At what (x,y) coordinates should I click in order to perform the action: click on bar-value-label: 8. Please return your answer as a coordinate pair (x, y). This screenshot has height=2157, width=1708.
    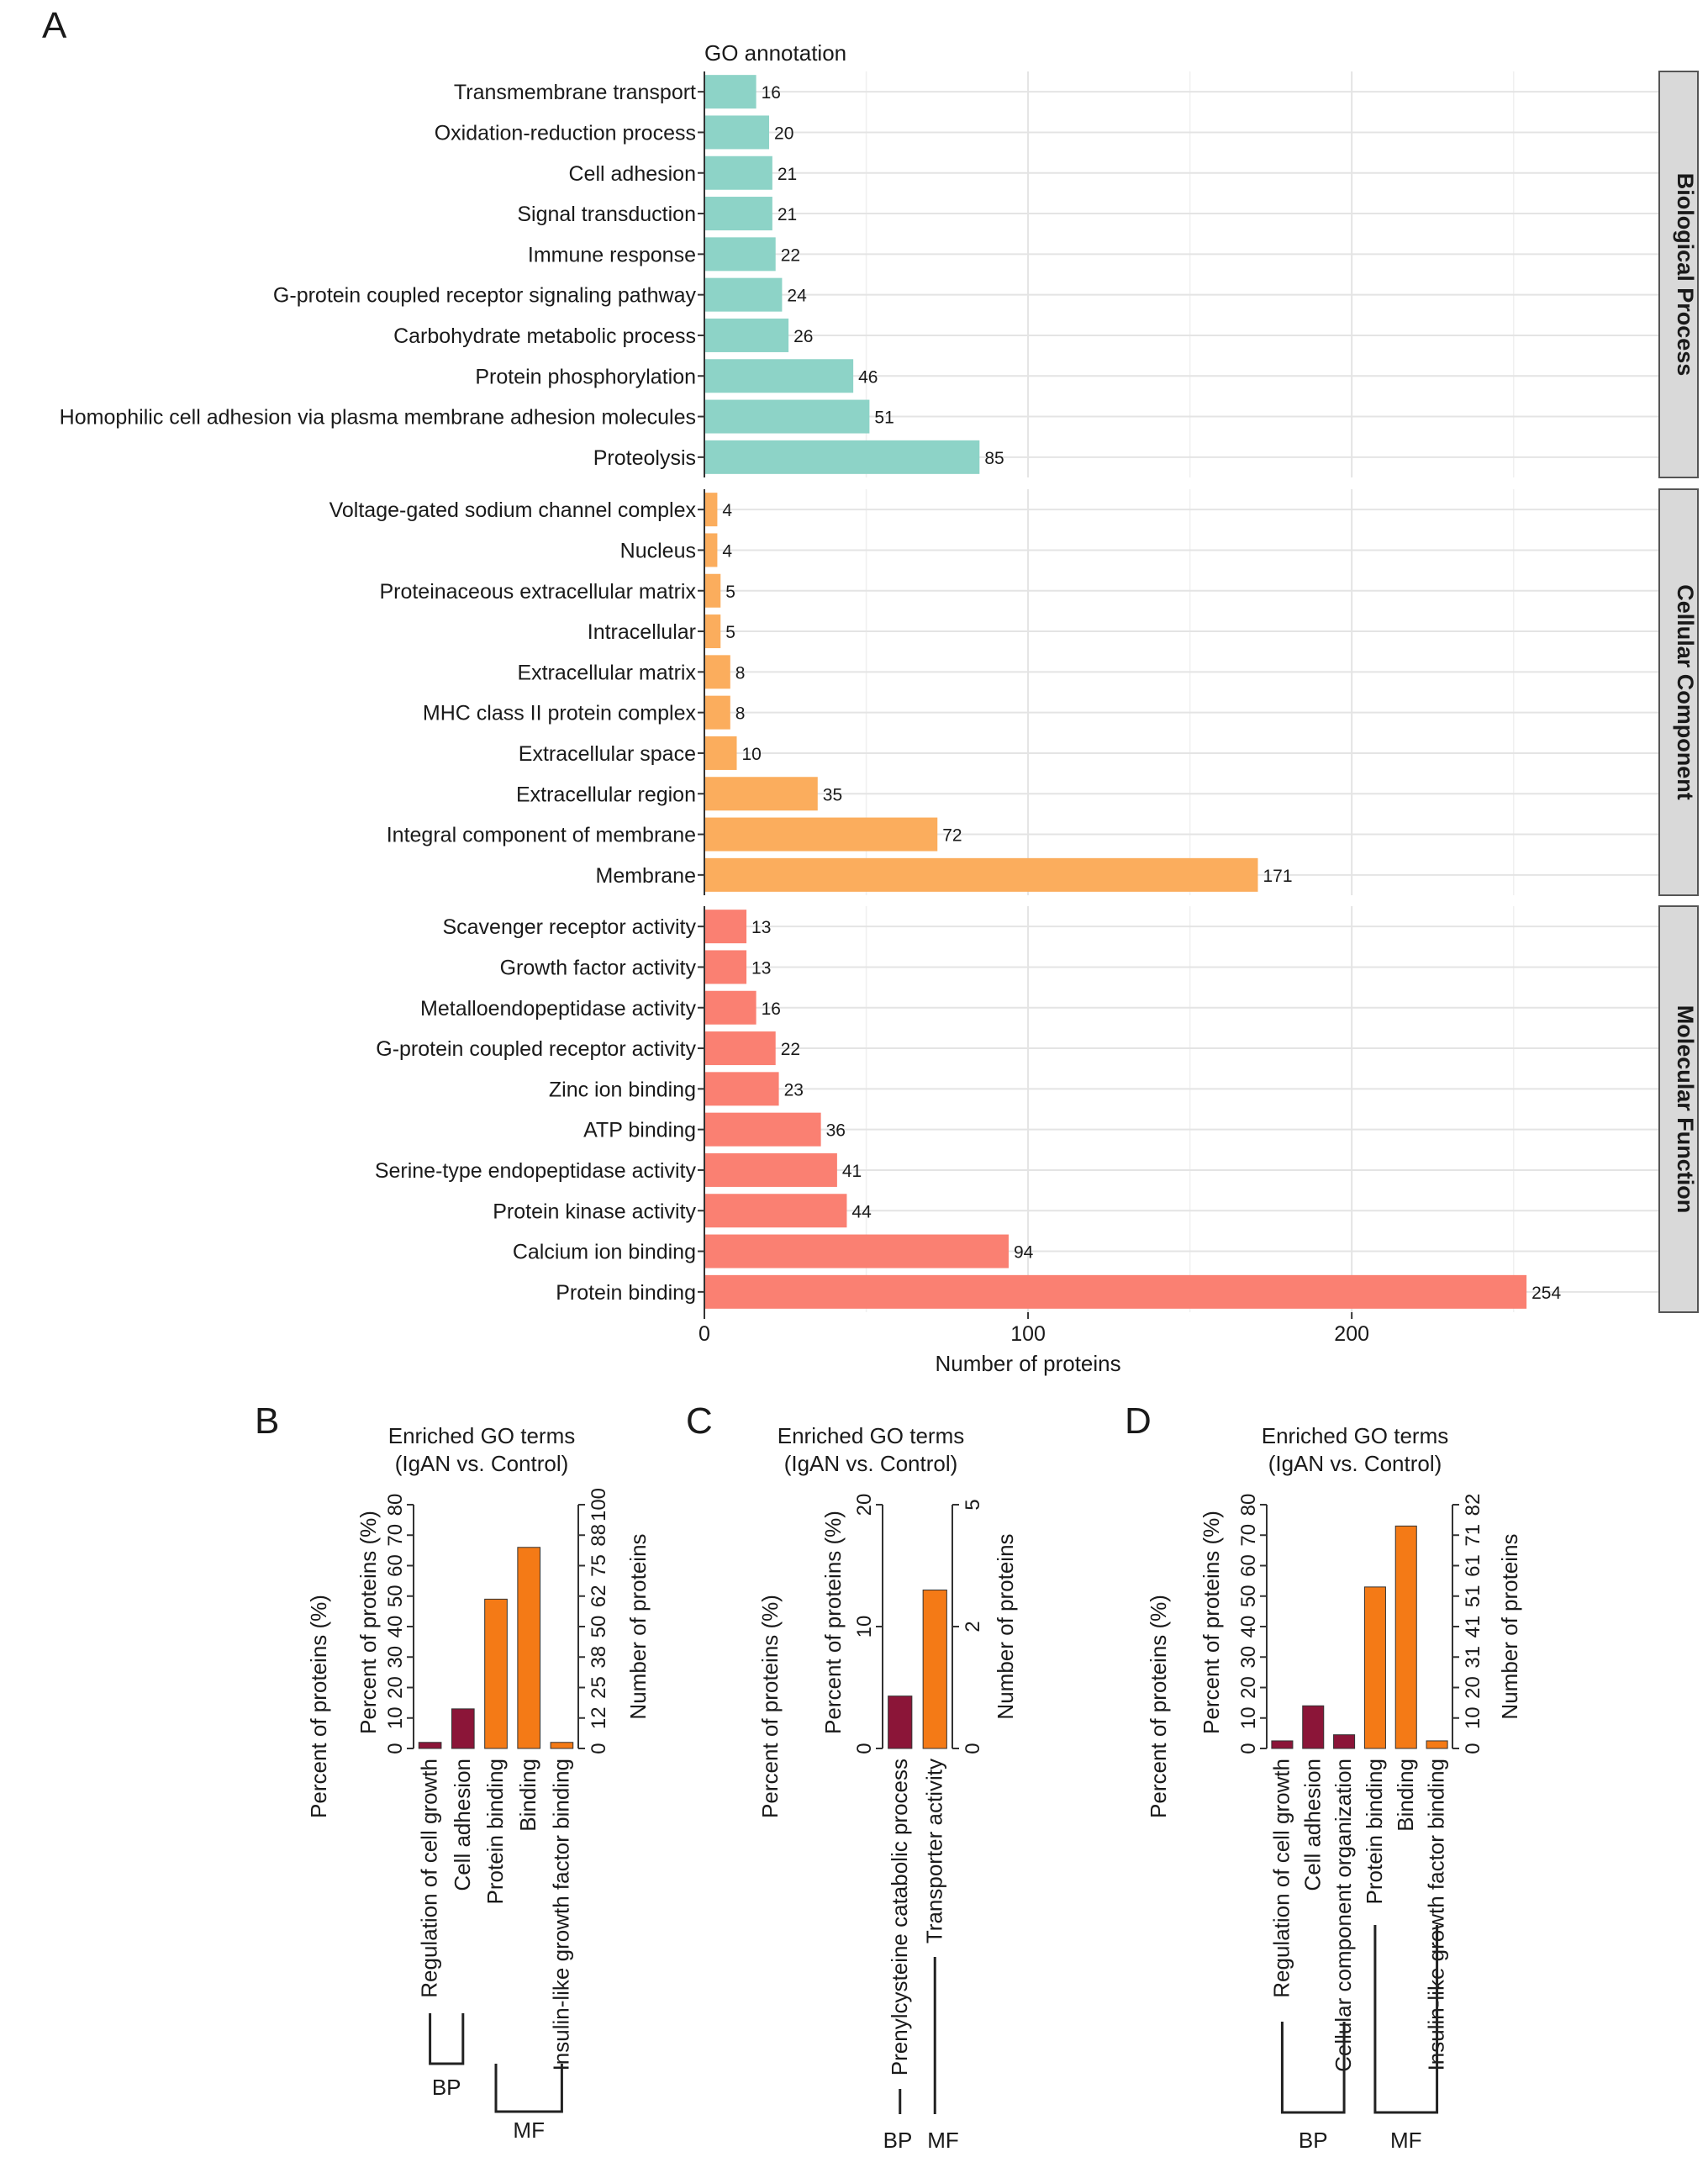
    Looking at the image, I should click on (740, 673).